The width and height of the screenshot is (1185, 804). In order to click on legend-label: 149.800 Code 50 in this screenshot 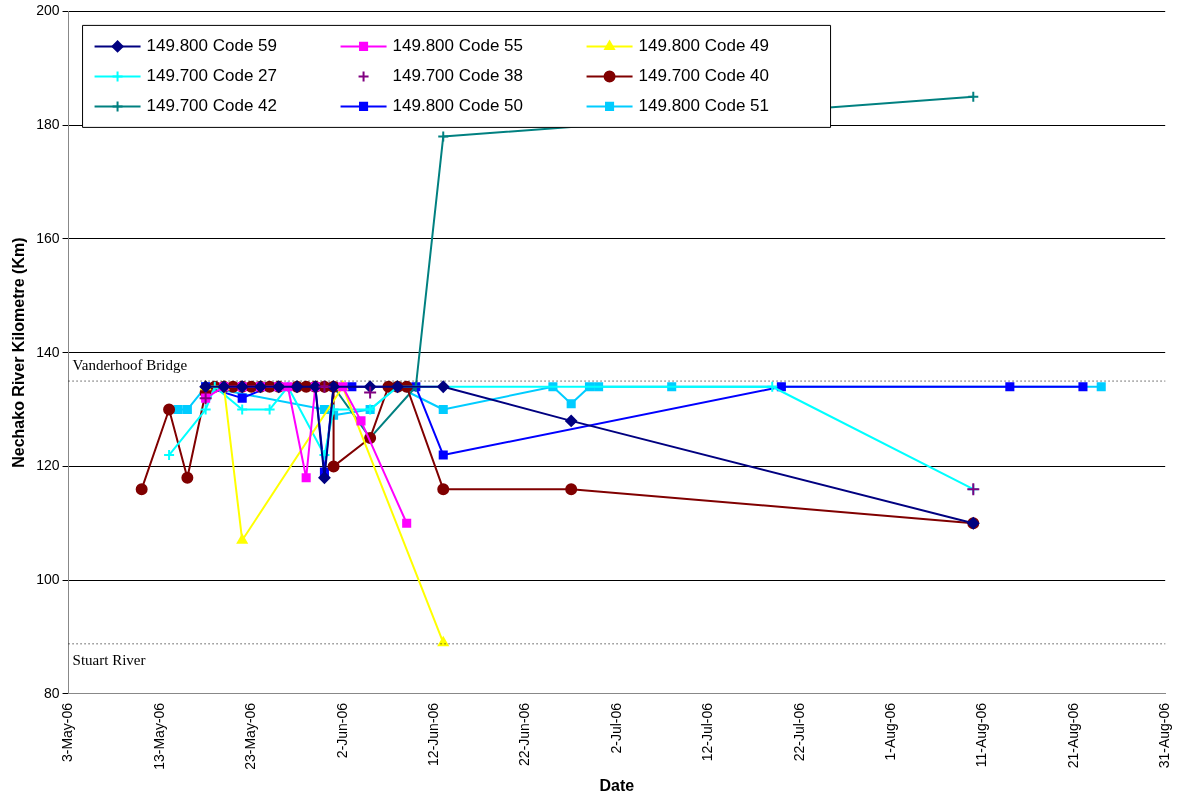, I will do `click(458, 106)`.